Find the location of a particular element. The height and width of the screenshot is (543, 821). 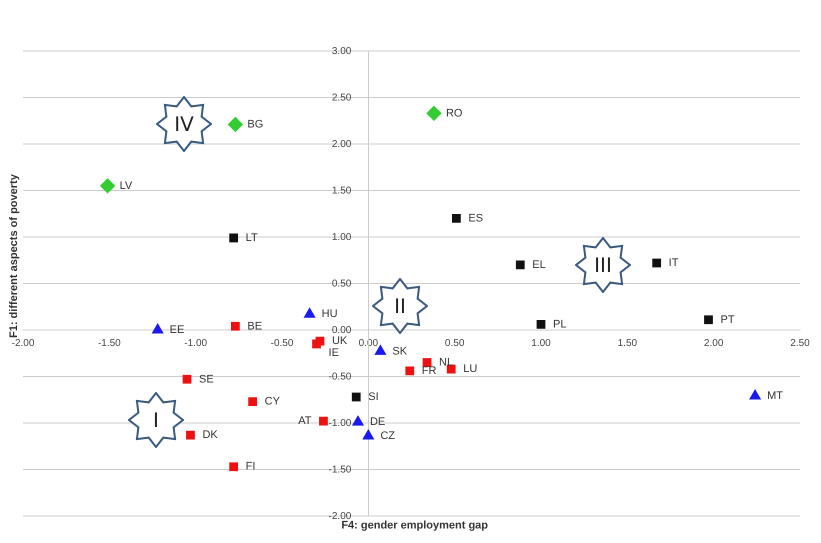

annotation: EE is located at coordinates (177, 330).